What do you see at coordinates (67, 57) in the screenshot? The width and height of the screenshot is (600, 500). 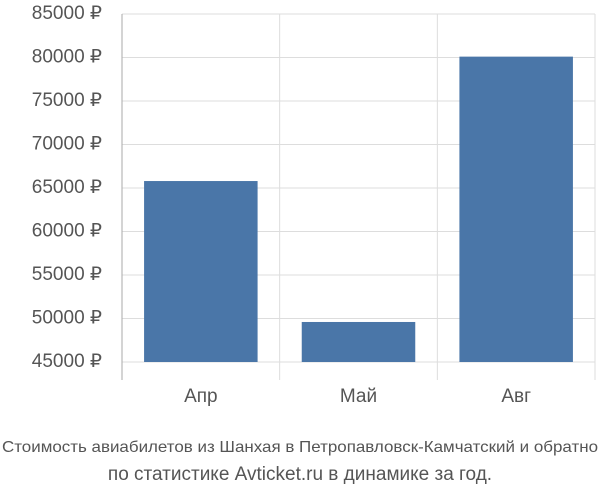 I see `y-tick-label: 80000 ₽` at bounding box center [67, 57].